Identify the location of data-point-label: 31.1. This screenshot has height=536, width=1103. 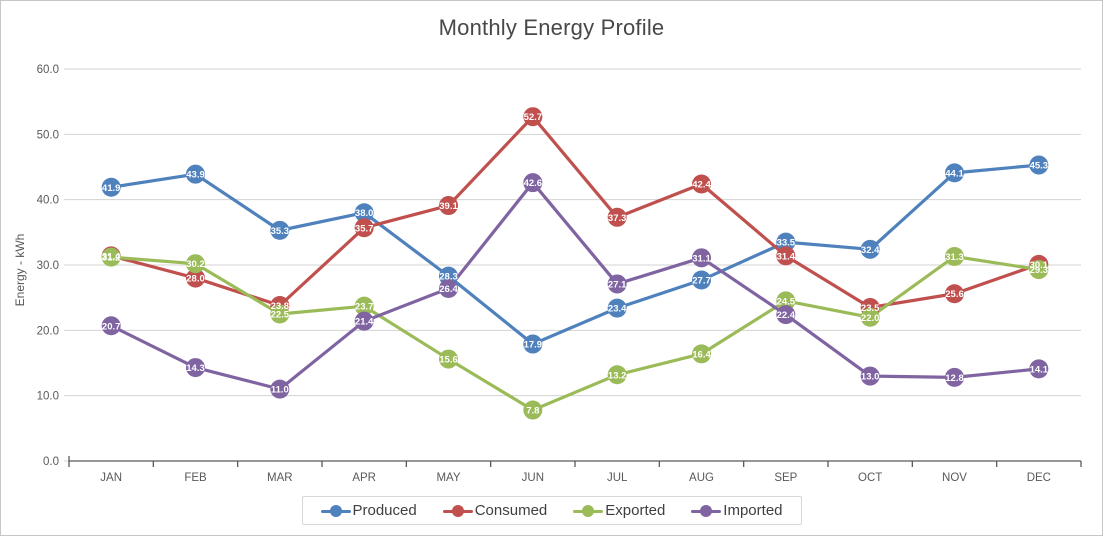
(701, 258).